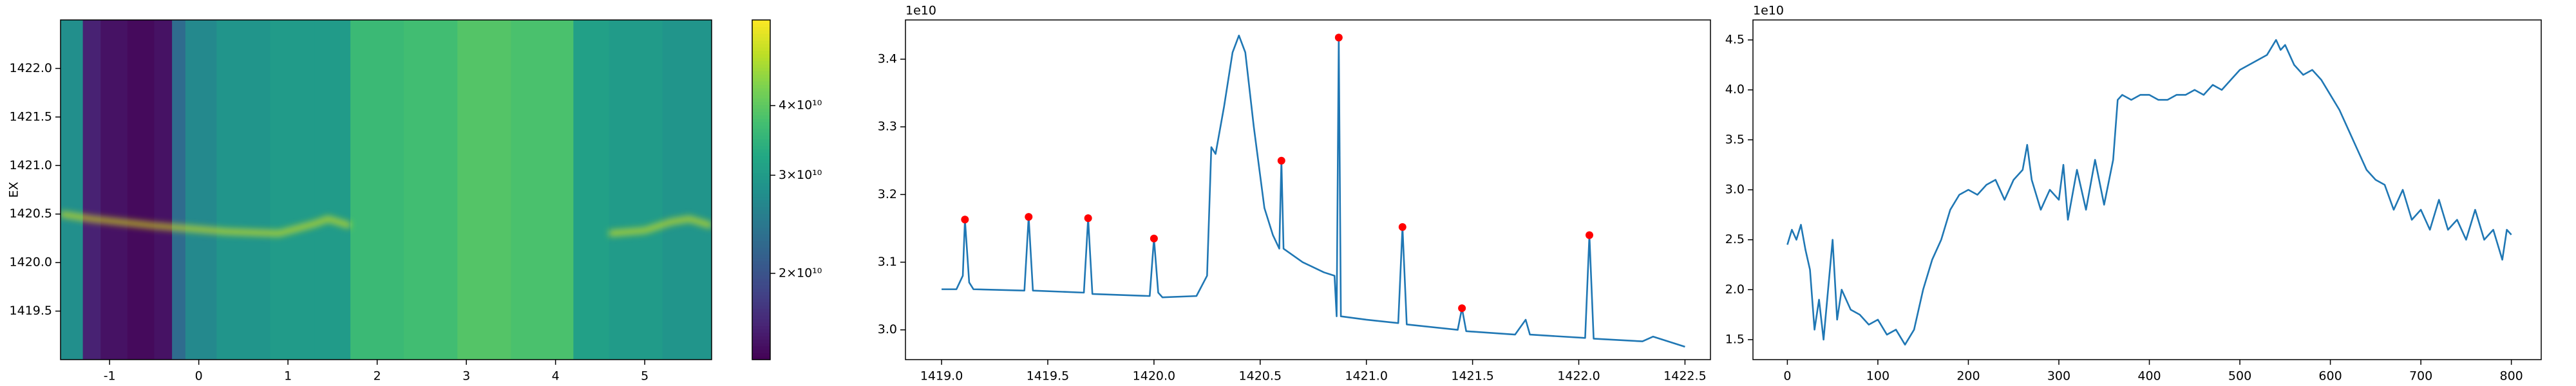 This screenshot has height=386, width=2576. What do you see at coordinates (1735, 40) in the screenshot?
I see `y-tick-label: 4.5` at bounding box center [1735, 40].